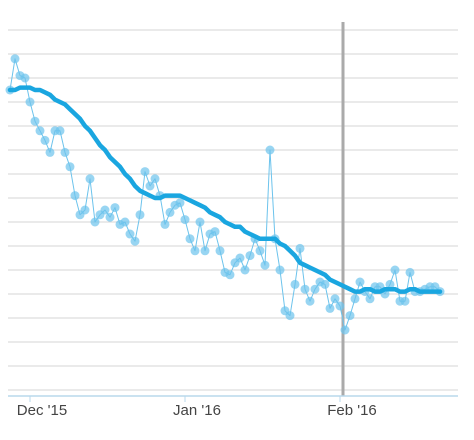 Image resolution: width=474 pixels, height=440 pixels. Describe the element at coordinates (197, 410) in the screenshot. I see `x-tick-label: Jan '16` at that location.